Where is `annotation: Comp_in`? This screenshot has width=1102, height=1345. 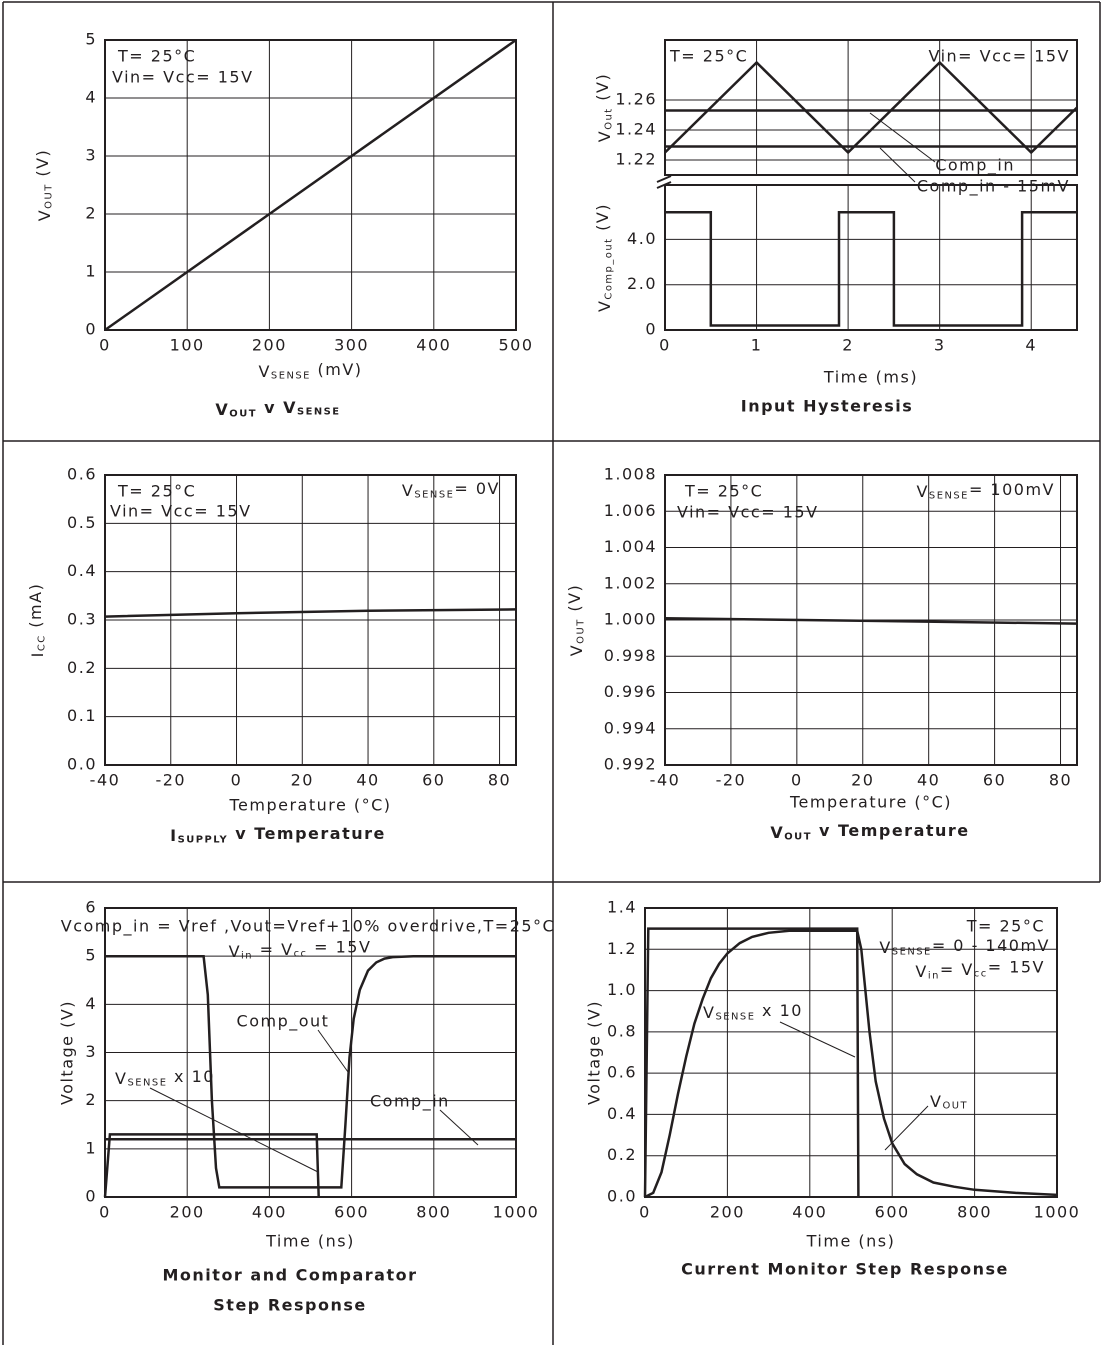
annotation: Comp_in is located at coordinates (975, 166).